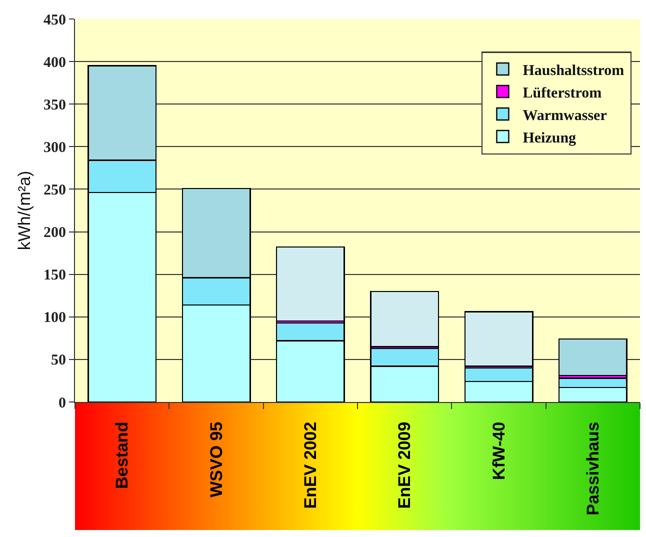  What do you see at coordinates (55, 20) in the screenshot?
I see `y-tick-label: 450` at bounding box center [55, 20].